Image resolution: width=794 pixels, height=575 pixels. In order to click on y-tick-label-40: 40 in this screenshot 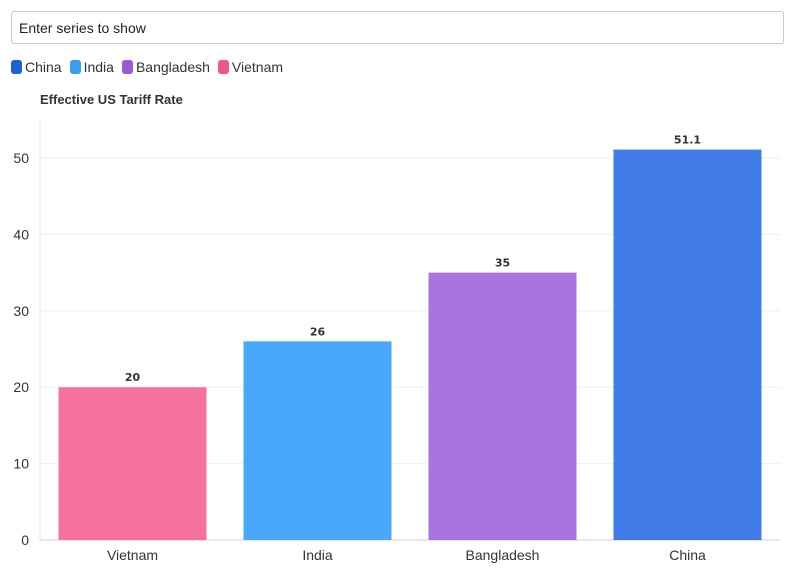, I will do `click(21, 234)`.